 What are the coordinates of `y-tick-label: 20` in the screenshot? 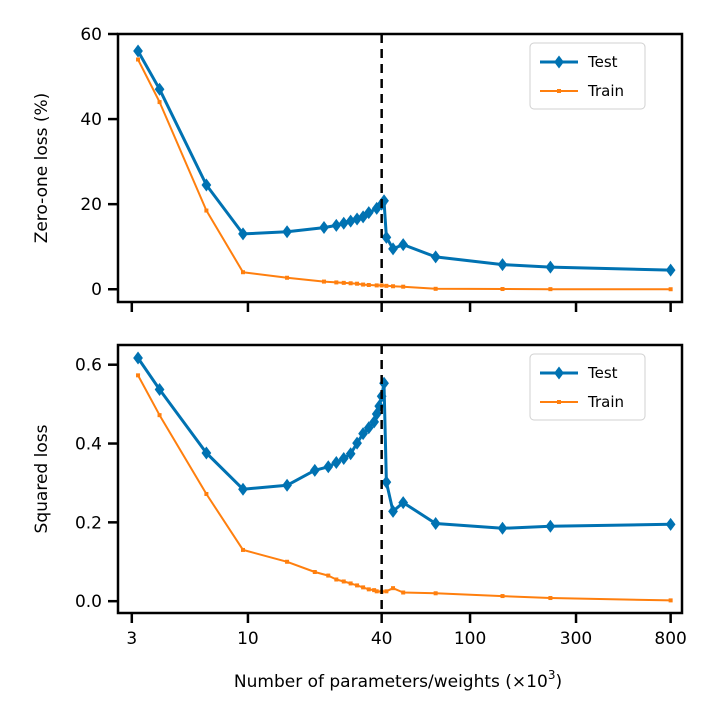 It's located at (91, 205).